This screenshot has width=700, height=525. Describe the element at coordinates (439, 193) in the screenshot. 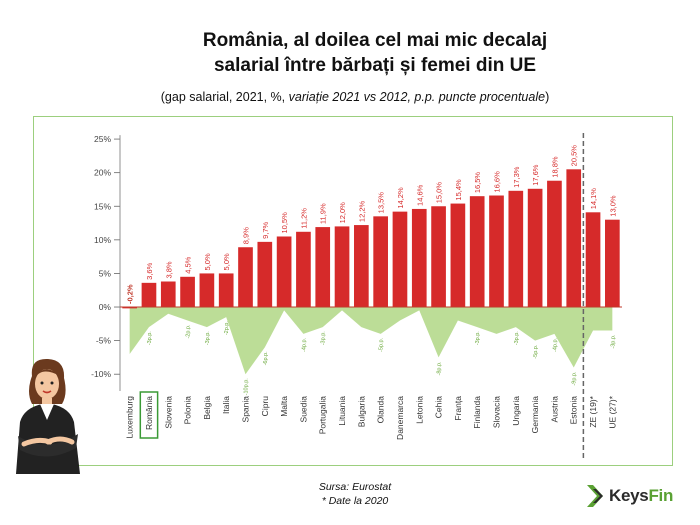

I see `value-label: 15,0%` at that location.